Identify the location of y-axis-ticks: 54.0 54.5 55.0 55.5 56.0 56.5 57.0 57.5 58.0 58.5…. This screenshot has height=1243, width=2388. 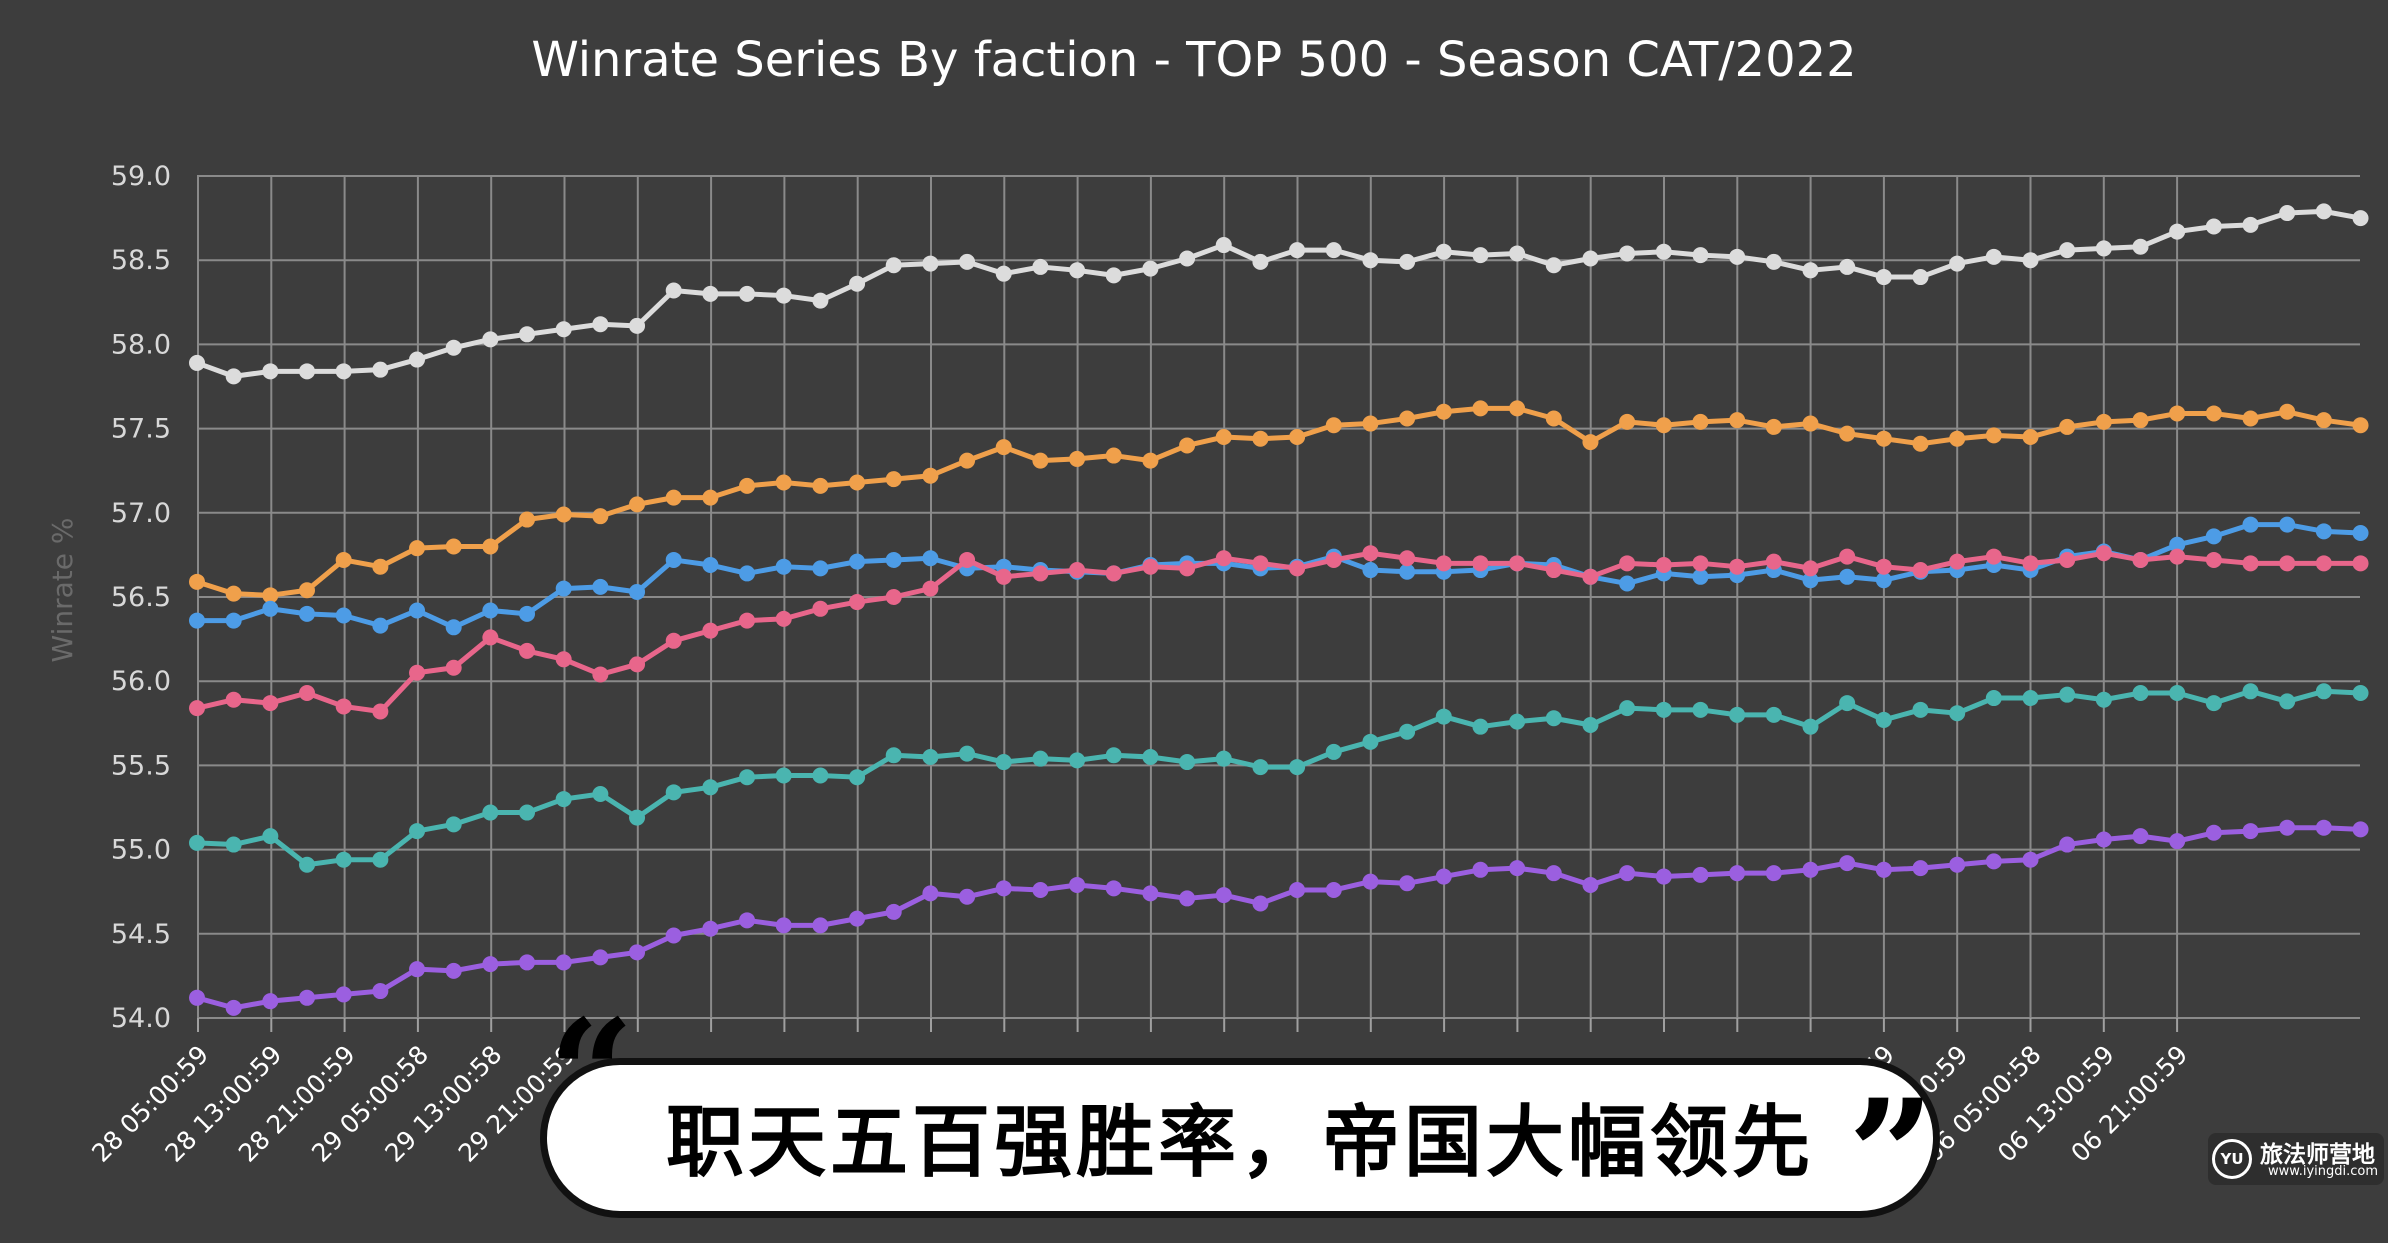
(141, 597).